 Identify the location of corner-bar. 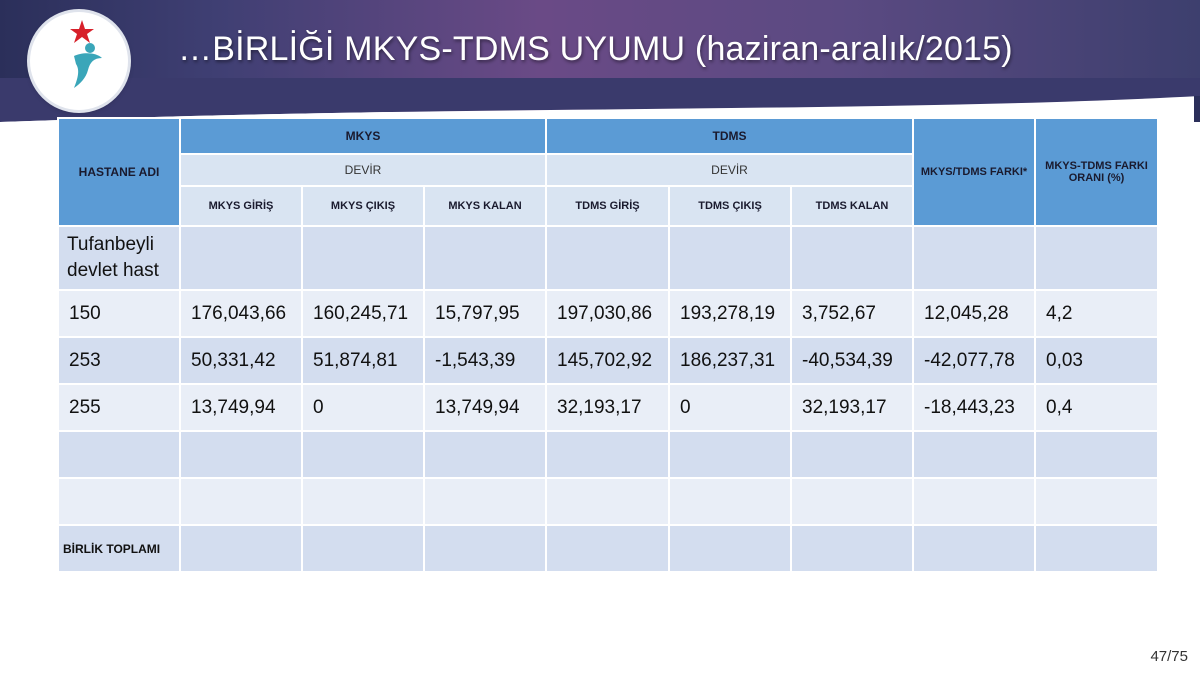
(1197, 109).